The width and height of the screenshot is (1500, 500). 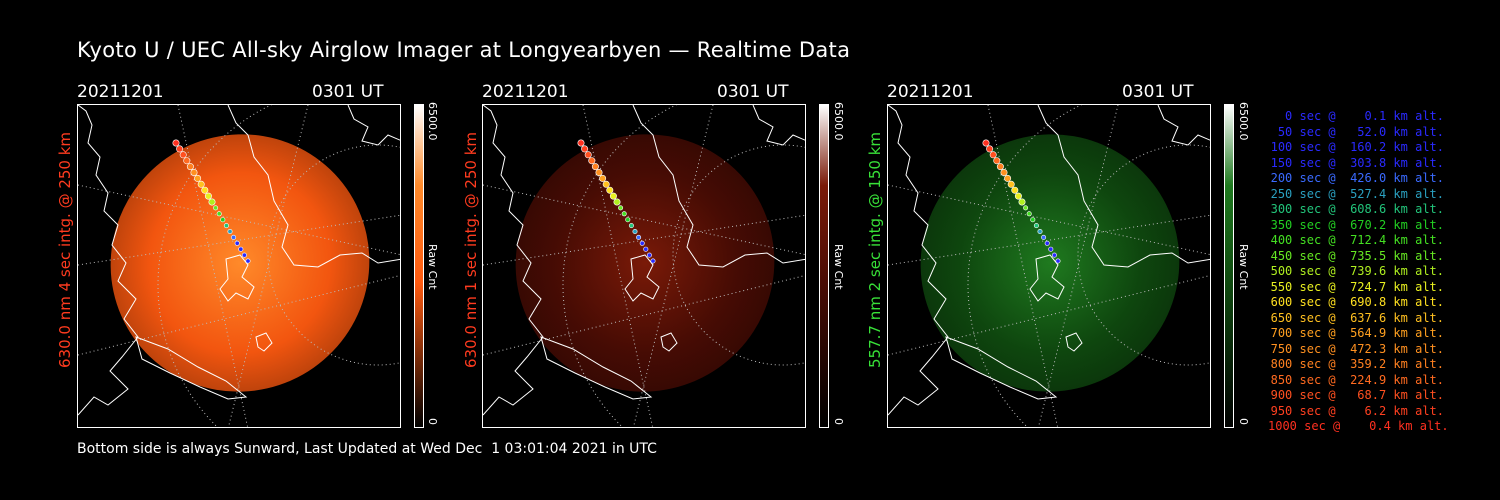 What do you see at coordinates (1357, 348) in the screenshot?
I see `legend-row: 750 sec @ 472.3 km alt.` at bounding box center [1357, 348].